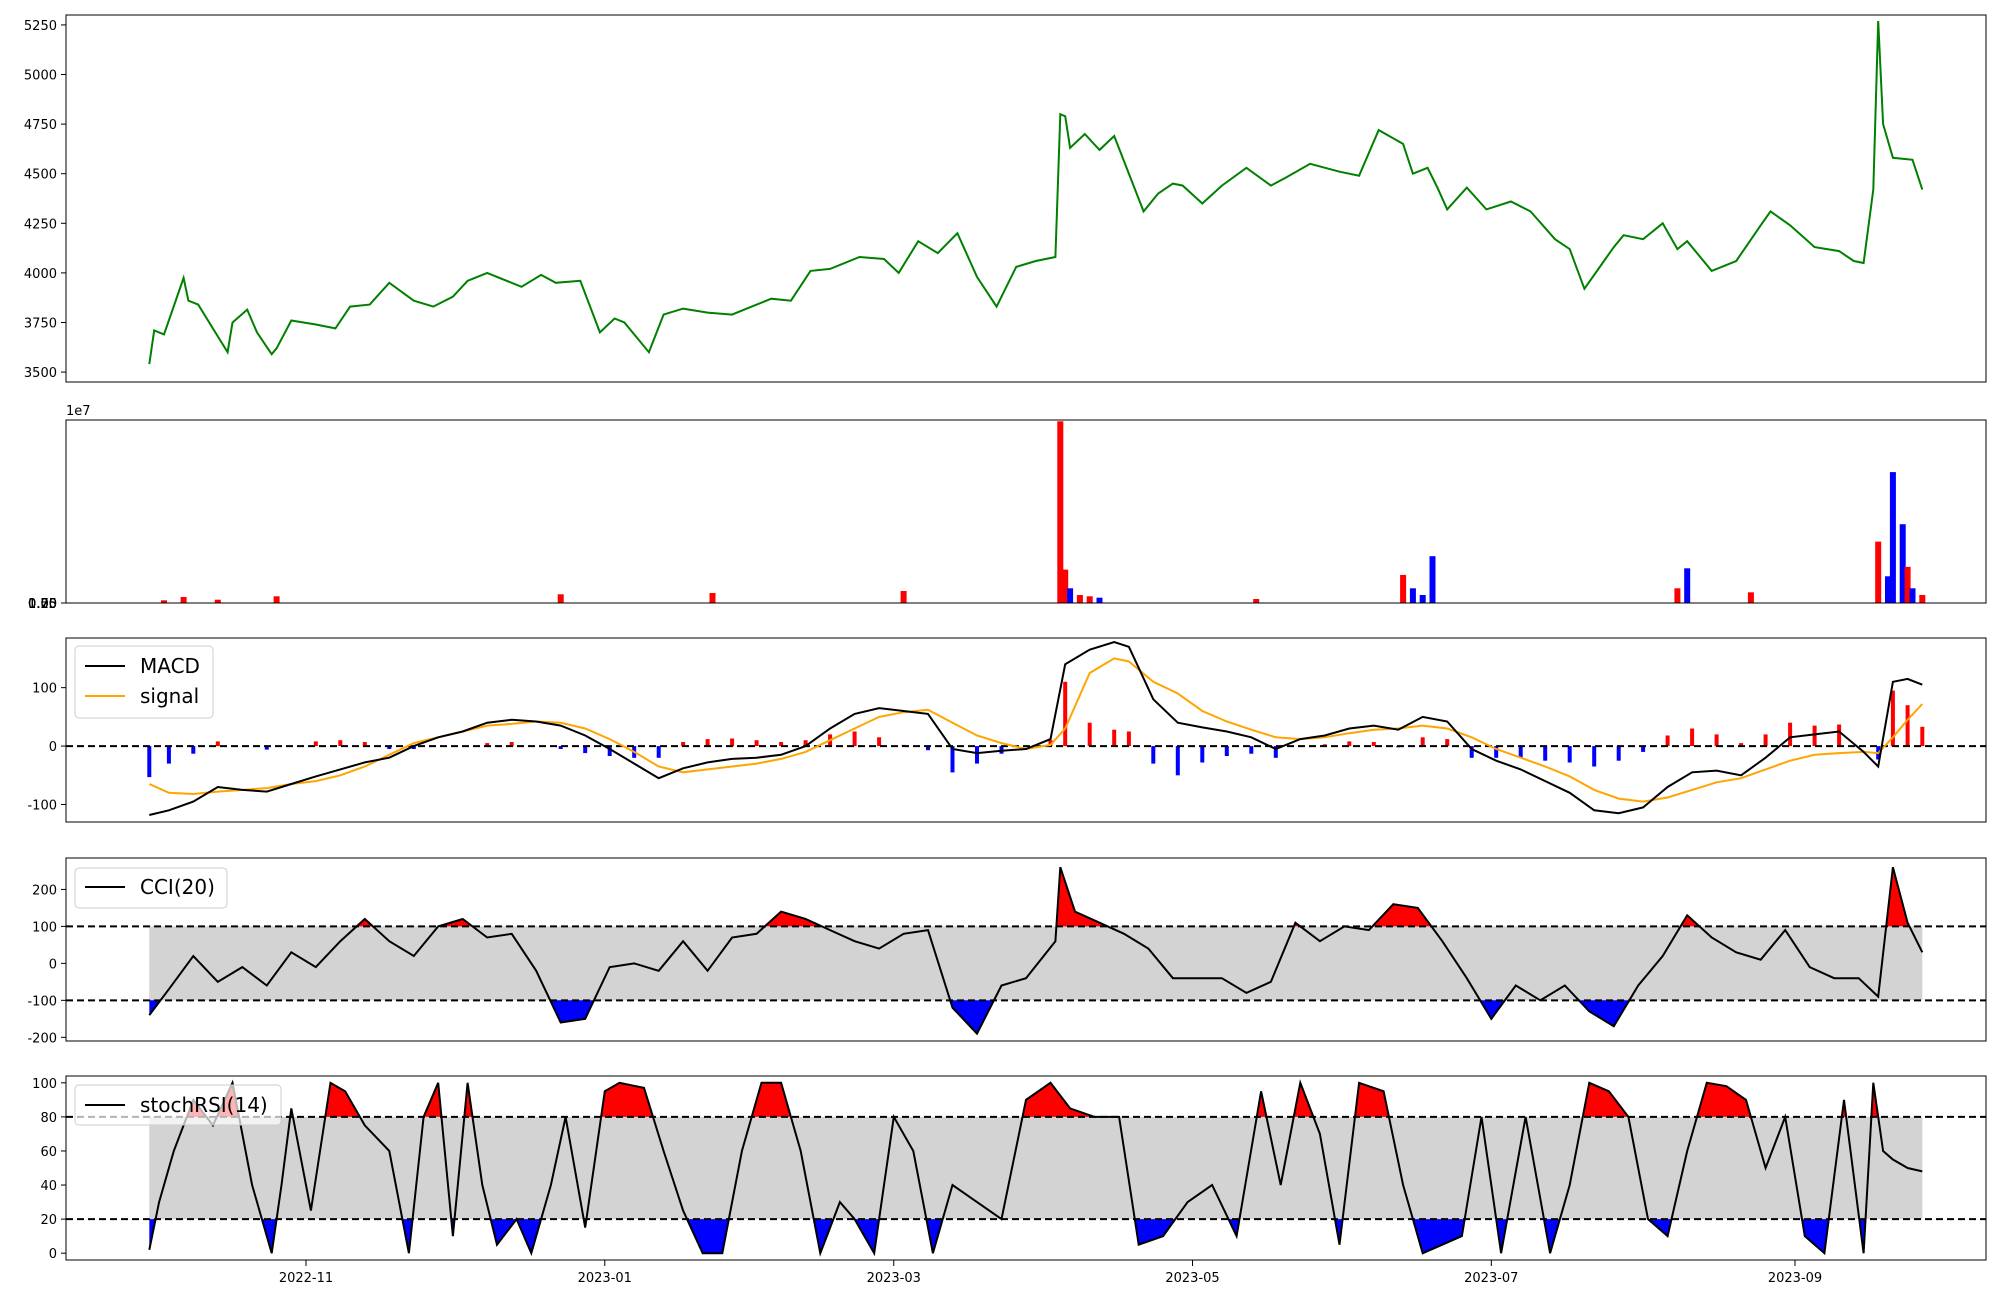 The image size is (2000, 1300). What do you see at coordinates (45, 200) in the screenshot?
I see `price-y-axis: 3500 3750 4000 4250 4500 4750 5000 5250` at bounding box center [45, 200].